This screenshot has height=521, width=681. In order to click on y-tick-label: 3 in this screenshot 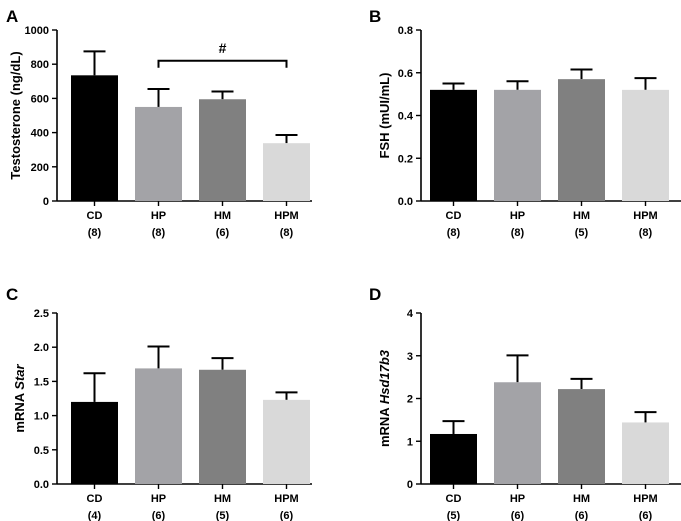, I will do `click(410, 357)`.